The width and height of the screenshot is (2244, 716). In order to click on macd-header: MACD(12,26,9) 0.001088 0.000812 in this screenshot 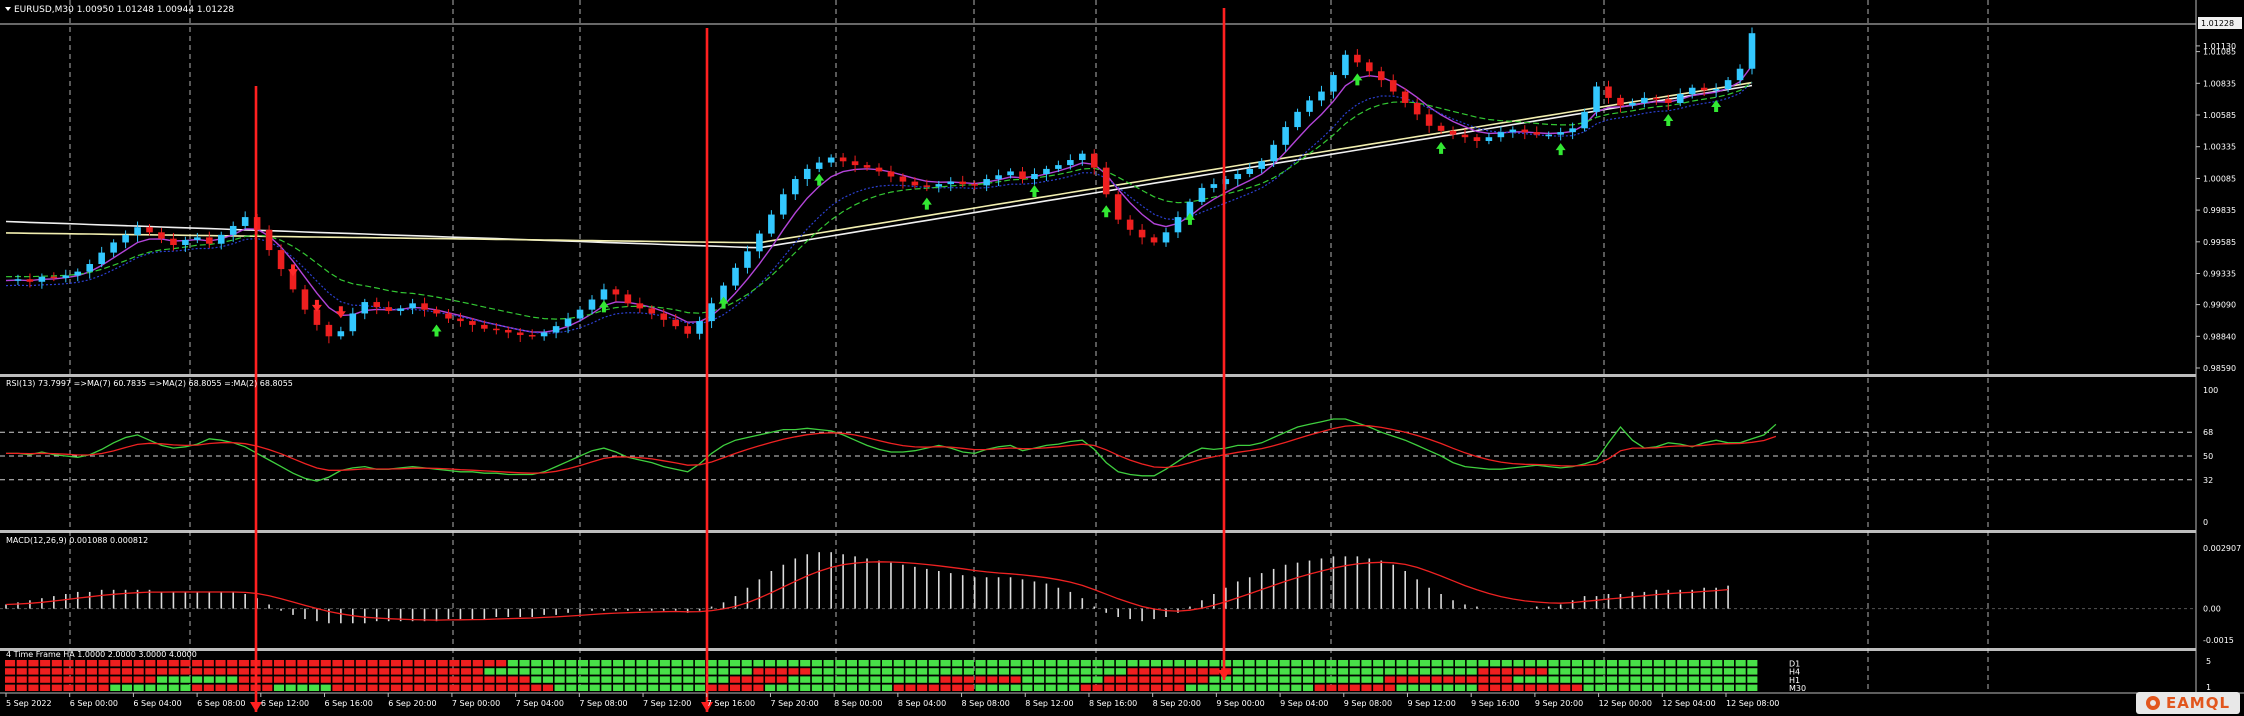, I will do `click(77, 540)`.